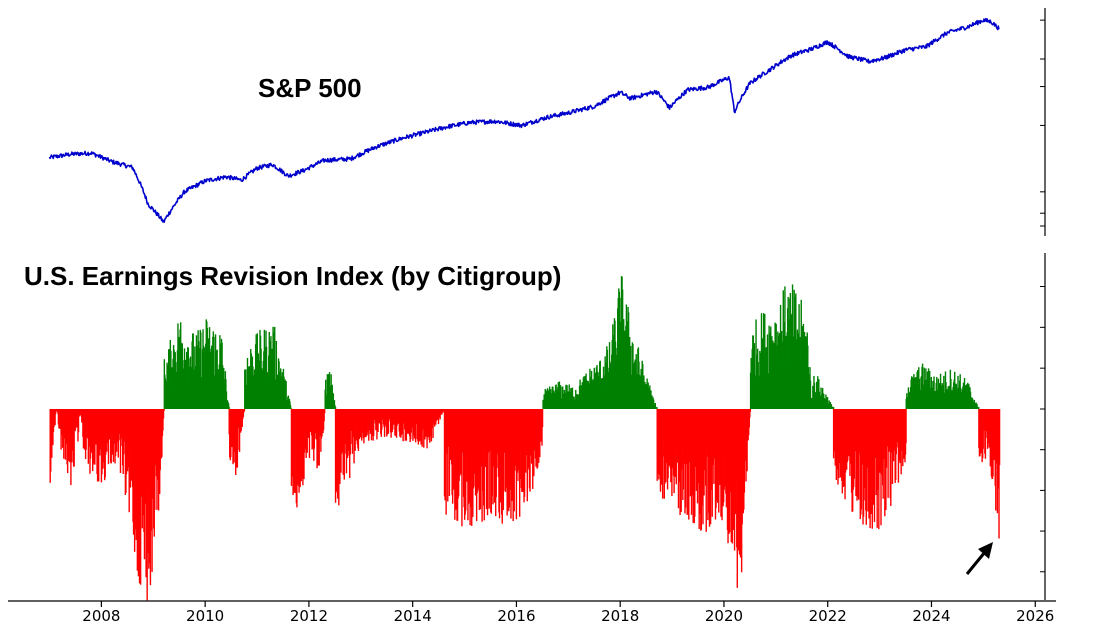 The width and height of the screenshot is (1100, 632). Describe the element at coordinates (516, 616) in the screenshot. I see `x-tick-label: 2016` at that location.